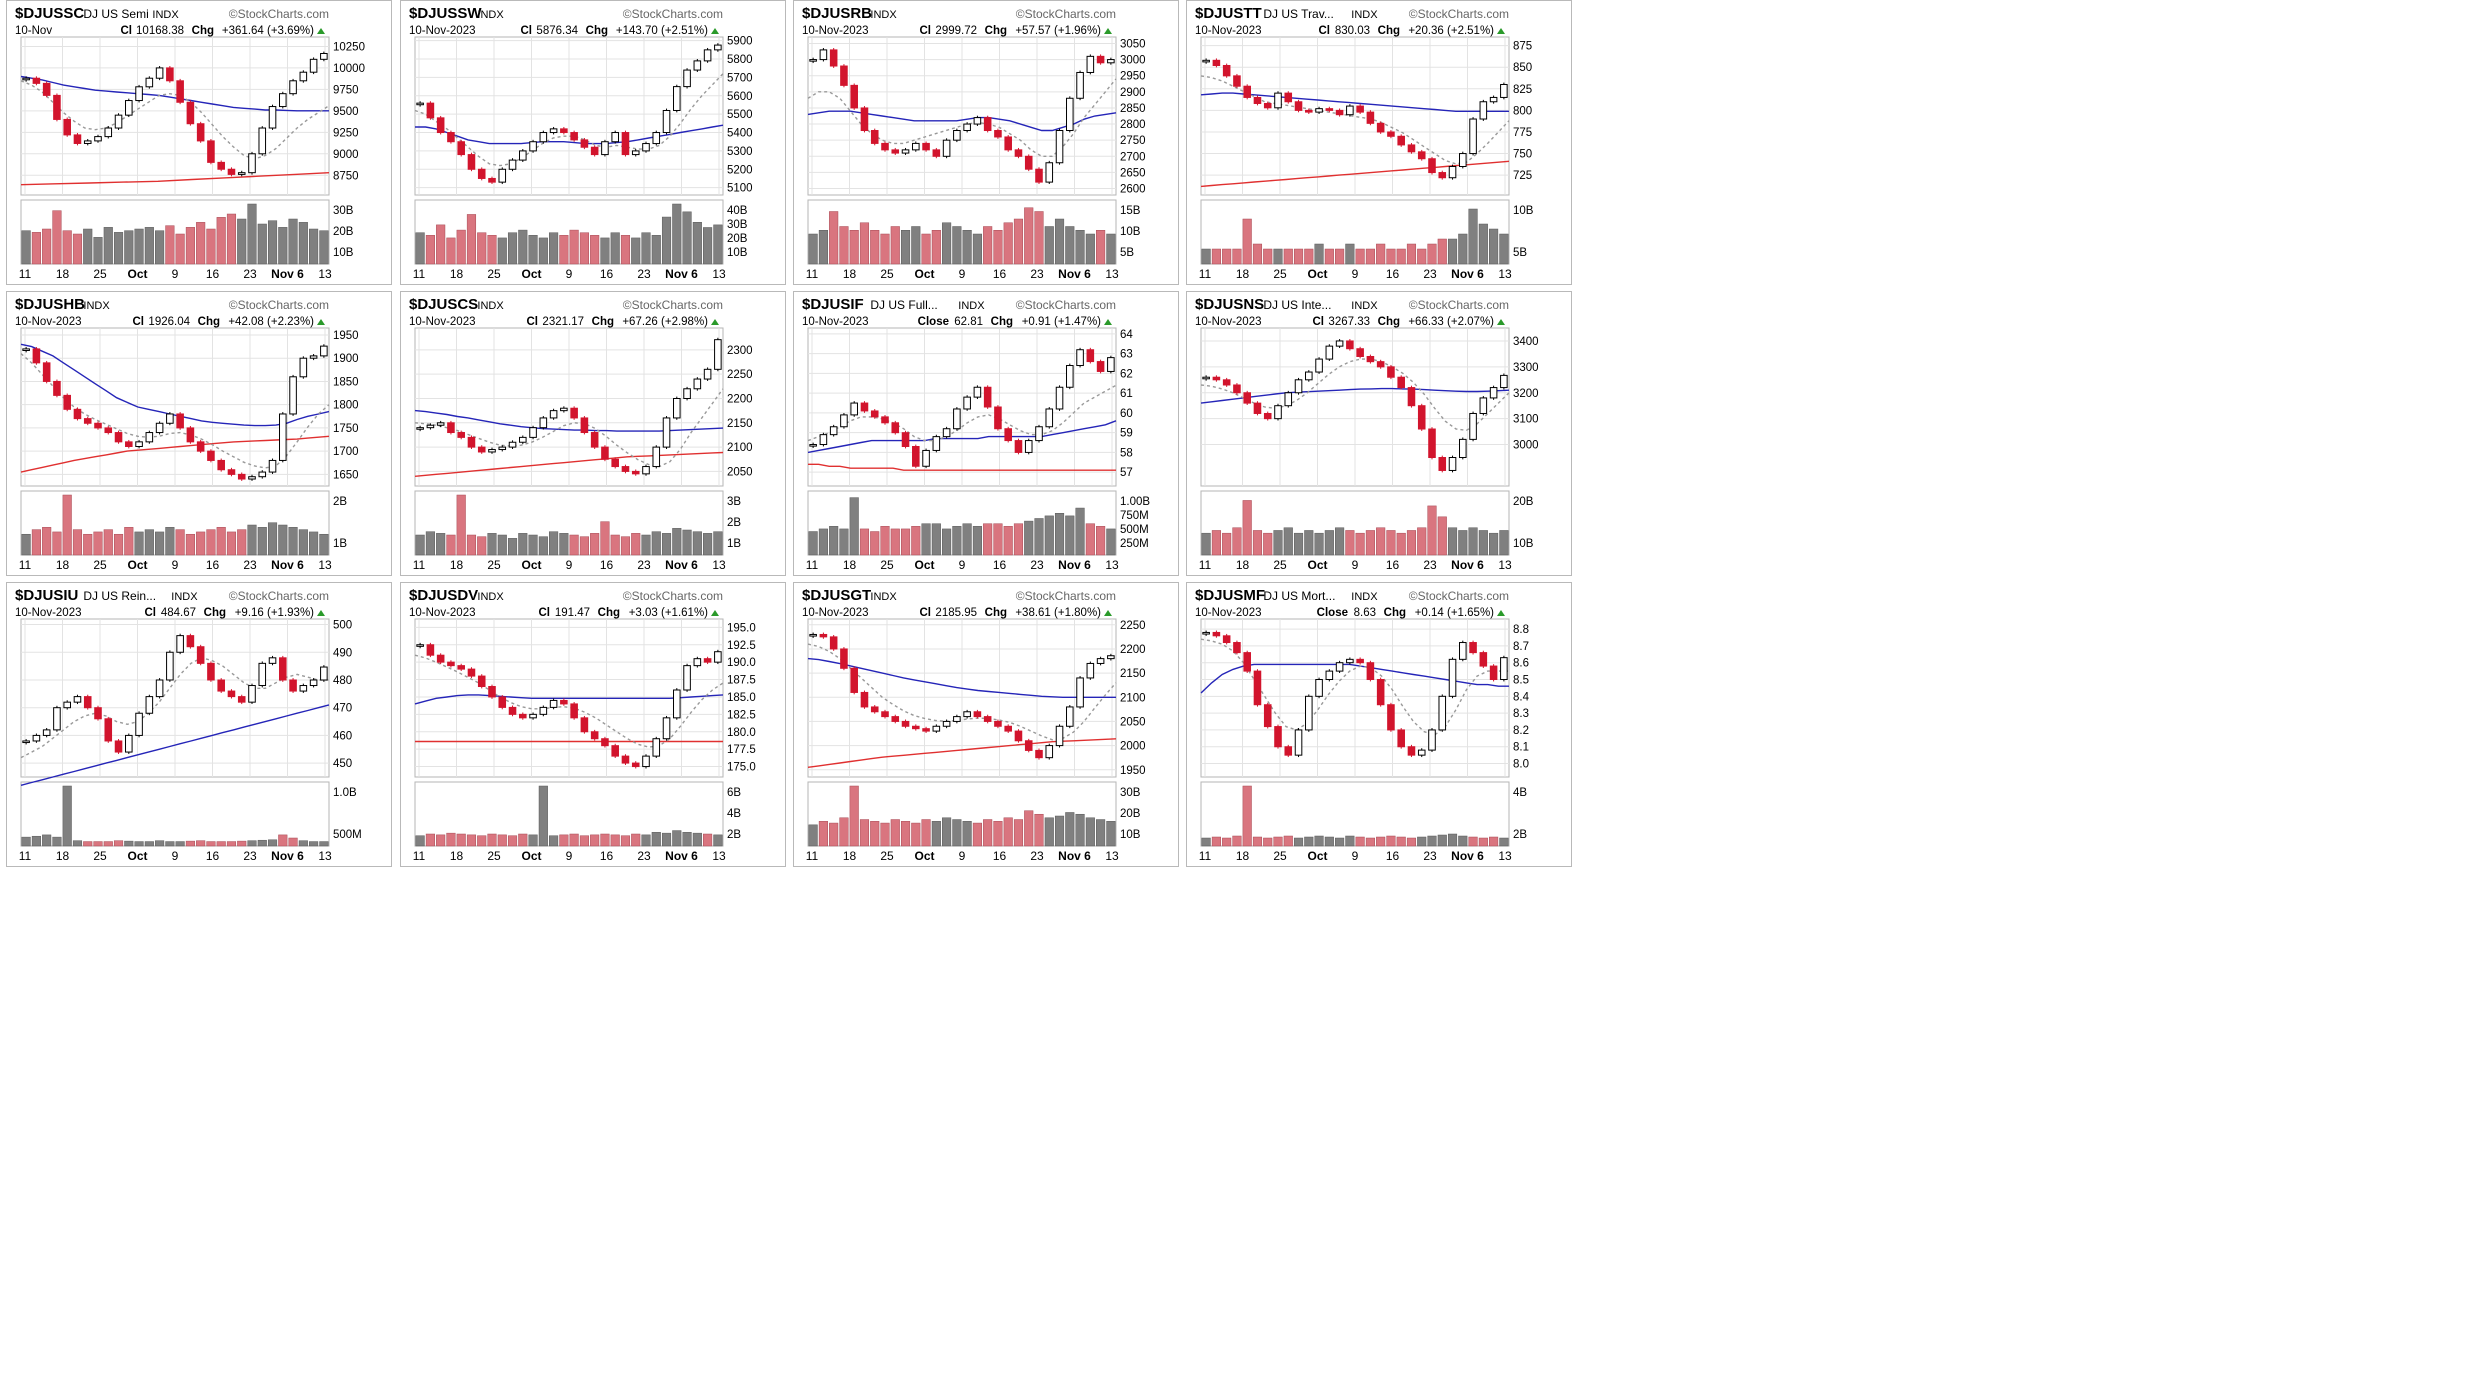 Image resolution: width=2486 pixels, height=1378 pixels. What do you see at coordinates (1522, 133) in the screenshot?
I see `y-tick-label: 775` at bounding box center [1522, 133].